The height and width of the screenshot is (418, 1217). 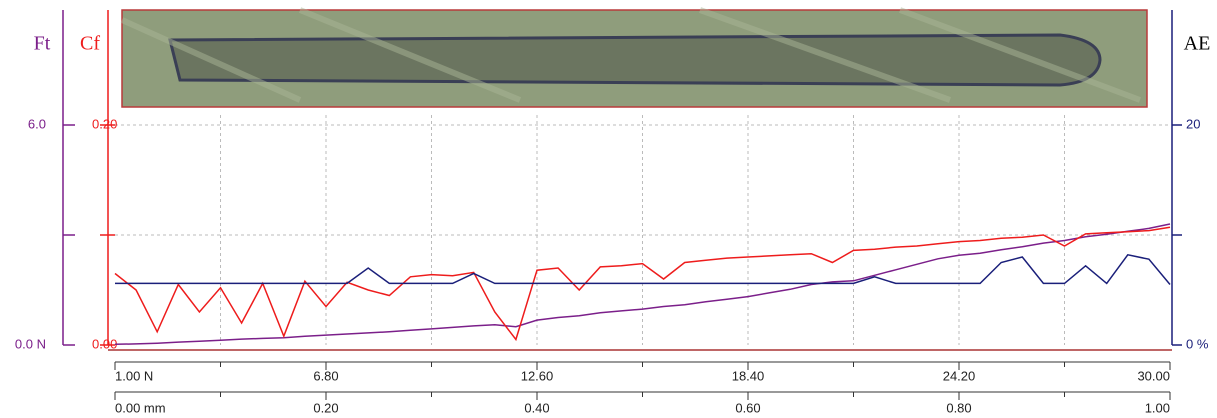 I want to click on y-tick-label: 0.0 N, so click(x=30, y=343).